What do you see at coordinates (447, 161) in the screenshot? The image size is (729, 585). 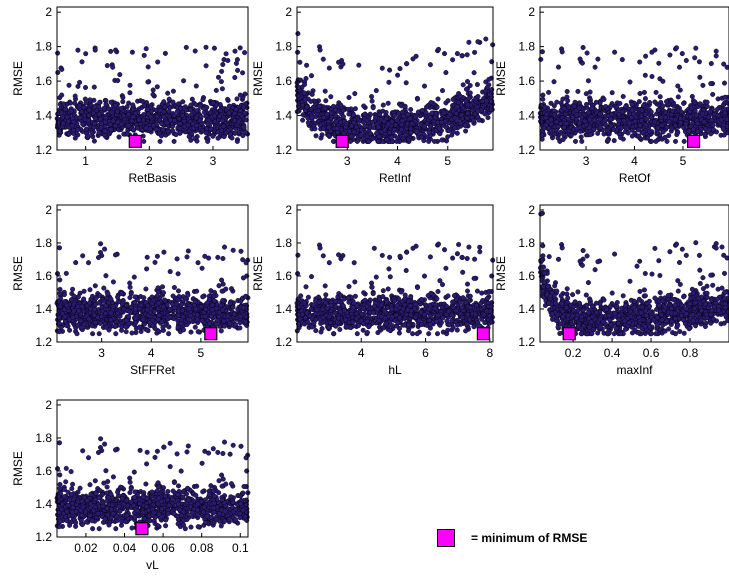 I see `x-tick-label: 5` at bounding box center [447, 161].